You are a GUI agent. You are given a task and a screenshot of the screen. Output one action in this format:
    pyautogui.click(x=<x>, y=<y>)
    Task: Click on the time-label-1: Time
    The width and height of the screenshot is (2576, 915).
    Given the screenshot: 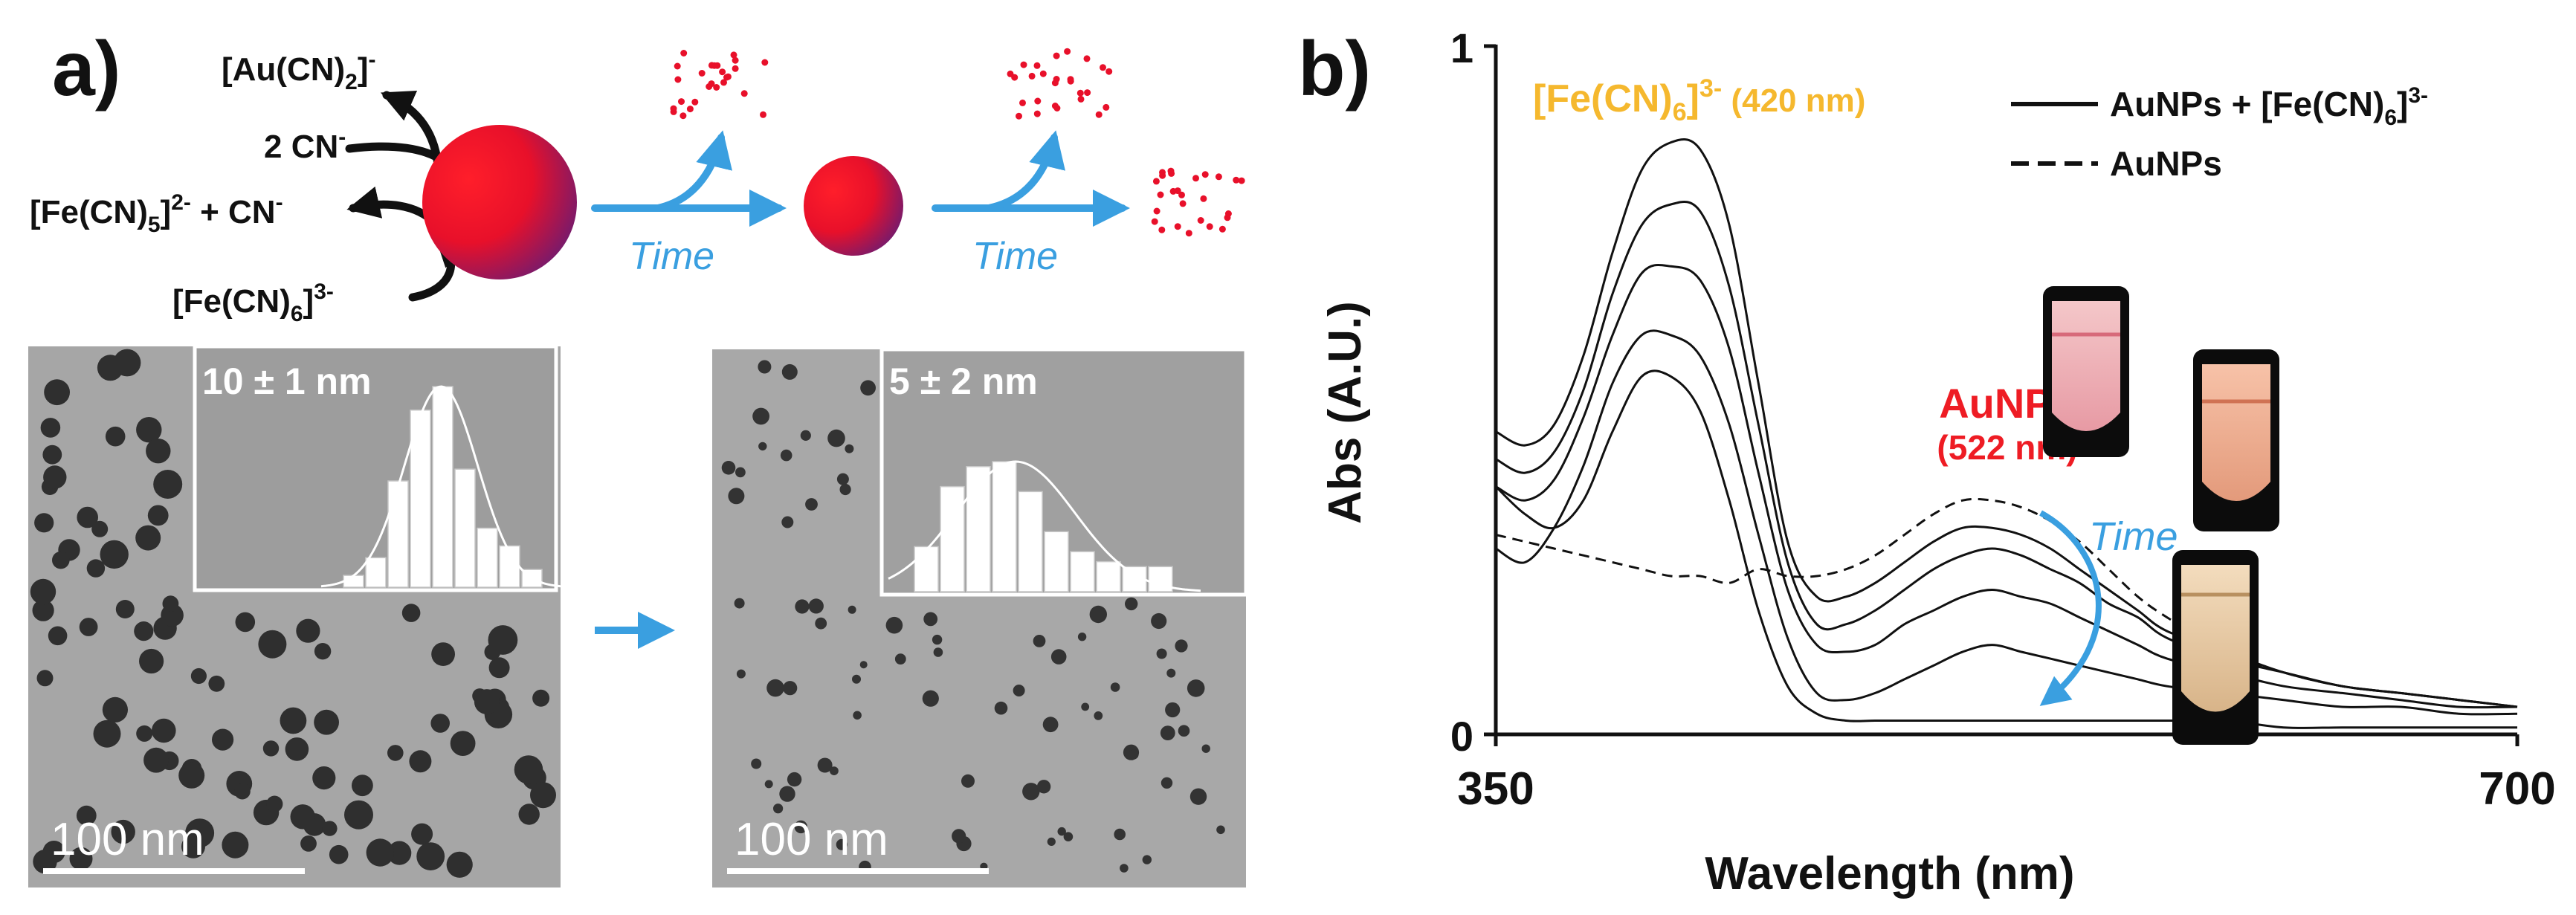 What is the action you would take?
    pyautogui.click(x=671, y=257)
    